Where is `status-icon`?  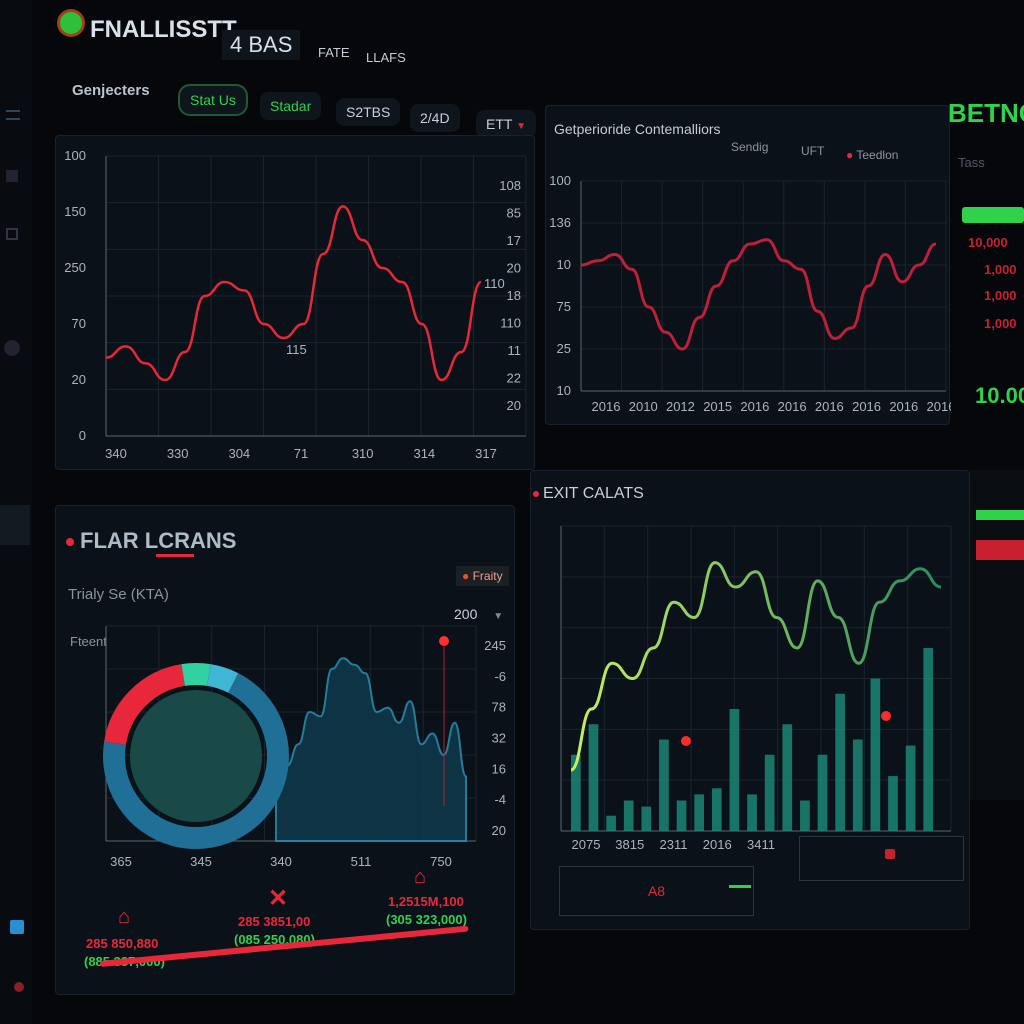 status-icon is located at coordinates (17, 927).